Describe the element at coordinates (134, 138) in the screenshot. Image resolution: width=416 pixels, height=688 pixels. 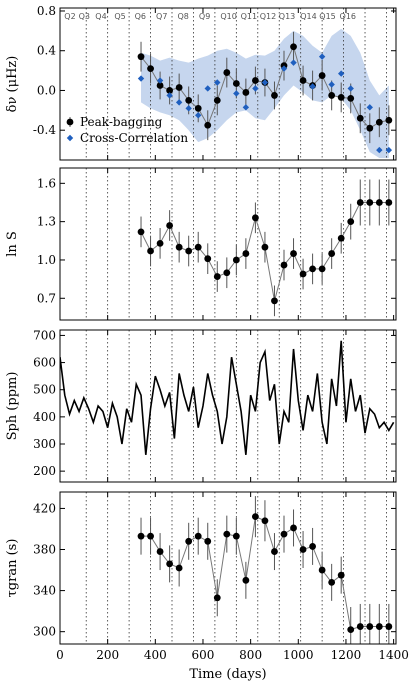
I see `legend-label: Cross-Correlation` at that location.